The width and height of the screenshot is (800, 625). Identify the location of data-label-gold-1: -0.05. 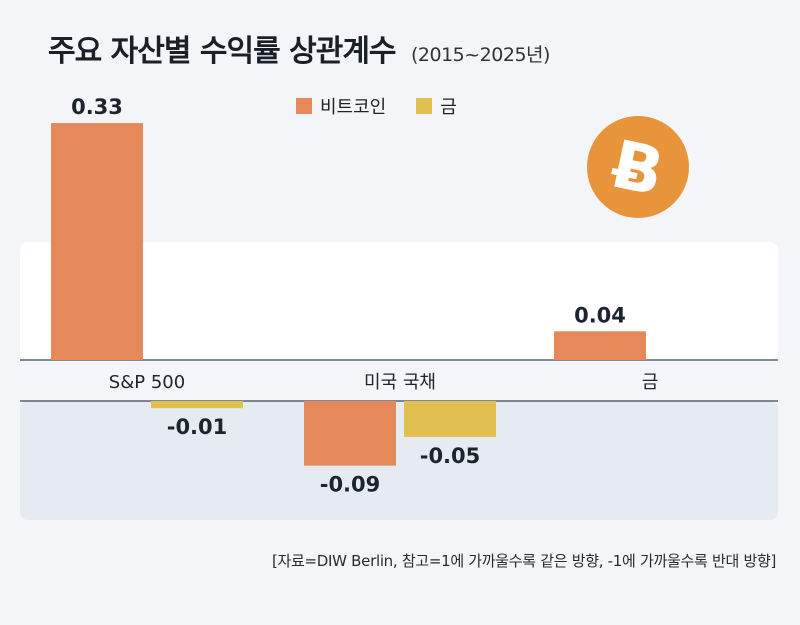
(450, 456).